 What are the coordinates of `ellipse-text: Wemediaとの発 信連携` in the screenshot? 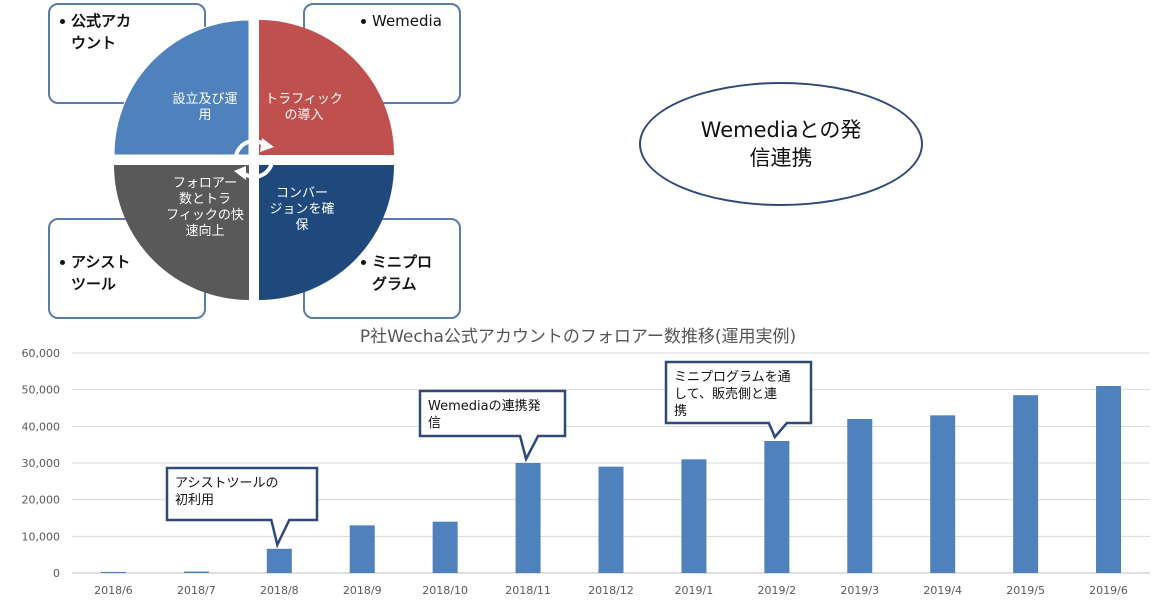 It's located at (781, 144).